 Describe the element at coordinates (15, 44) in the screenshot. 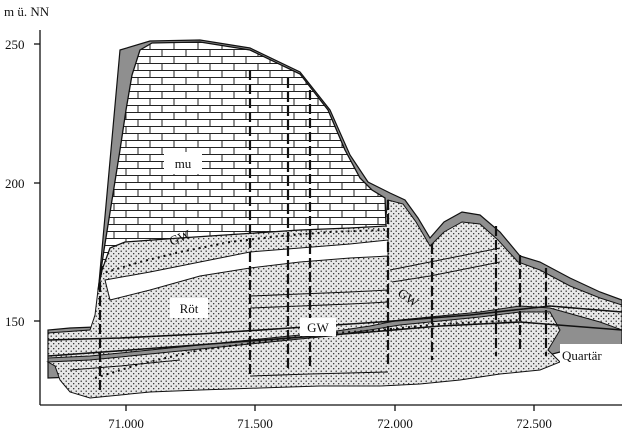

I see `y-tick-label-250: 250` at that location.